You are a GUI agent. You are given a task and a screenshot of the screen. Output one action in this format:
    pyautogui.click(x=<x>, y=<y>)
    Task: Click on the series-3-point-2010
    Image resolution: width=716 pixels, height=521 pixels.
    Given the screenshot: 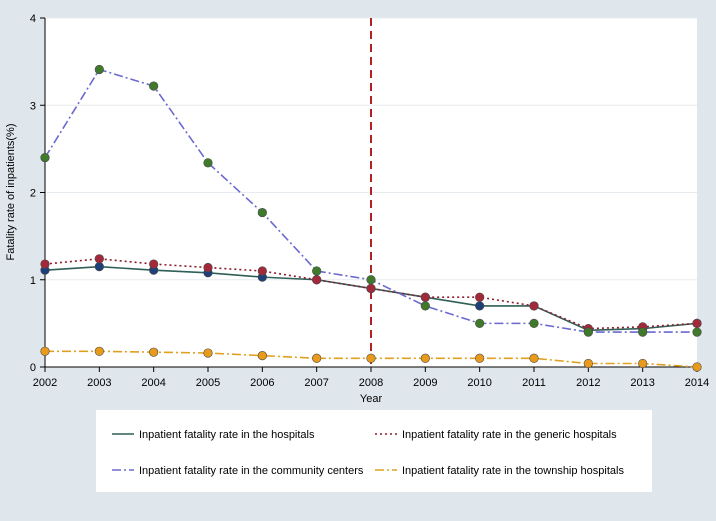 What is the action you would take?
    pyautogui.click(x=480, y=358)
    